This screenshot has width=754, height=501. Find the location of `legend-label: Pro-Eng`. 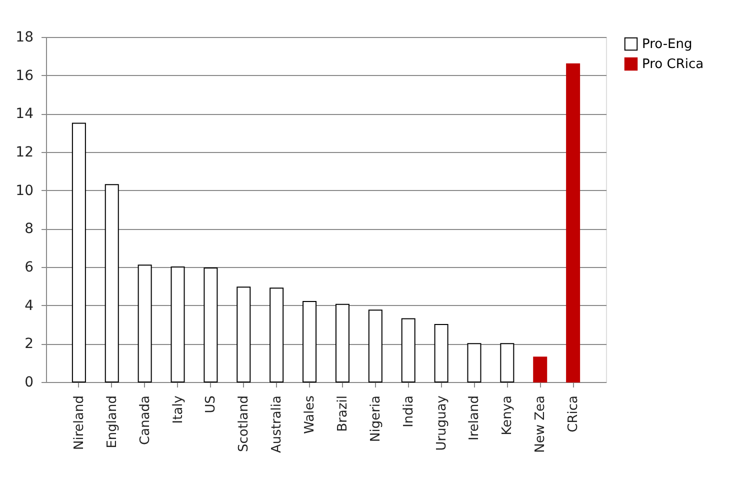

legend-label: Pro-Eng is located at coordinates (667, 44).